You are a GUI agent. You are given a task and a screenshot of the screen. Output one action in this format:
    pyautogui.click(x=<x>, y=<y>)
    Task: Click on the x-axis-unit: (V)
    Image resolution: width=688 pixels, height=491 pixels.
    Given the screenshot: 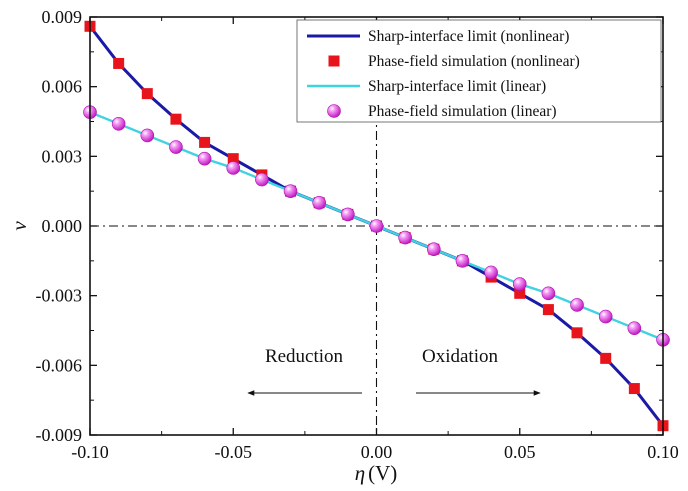 What is the action you would take?
    pyautogui.click(x=382, y=473)
    